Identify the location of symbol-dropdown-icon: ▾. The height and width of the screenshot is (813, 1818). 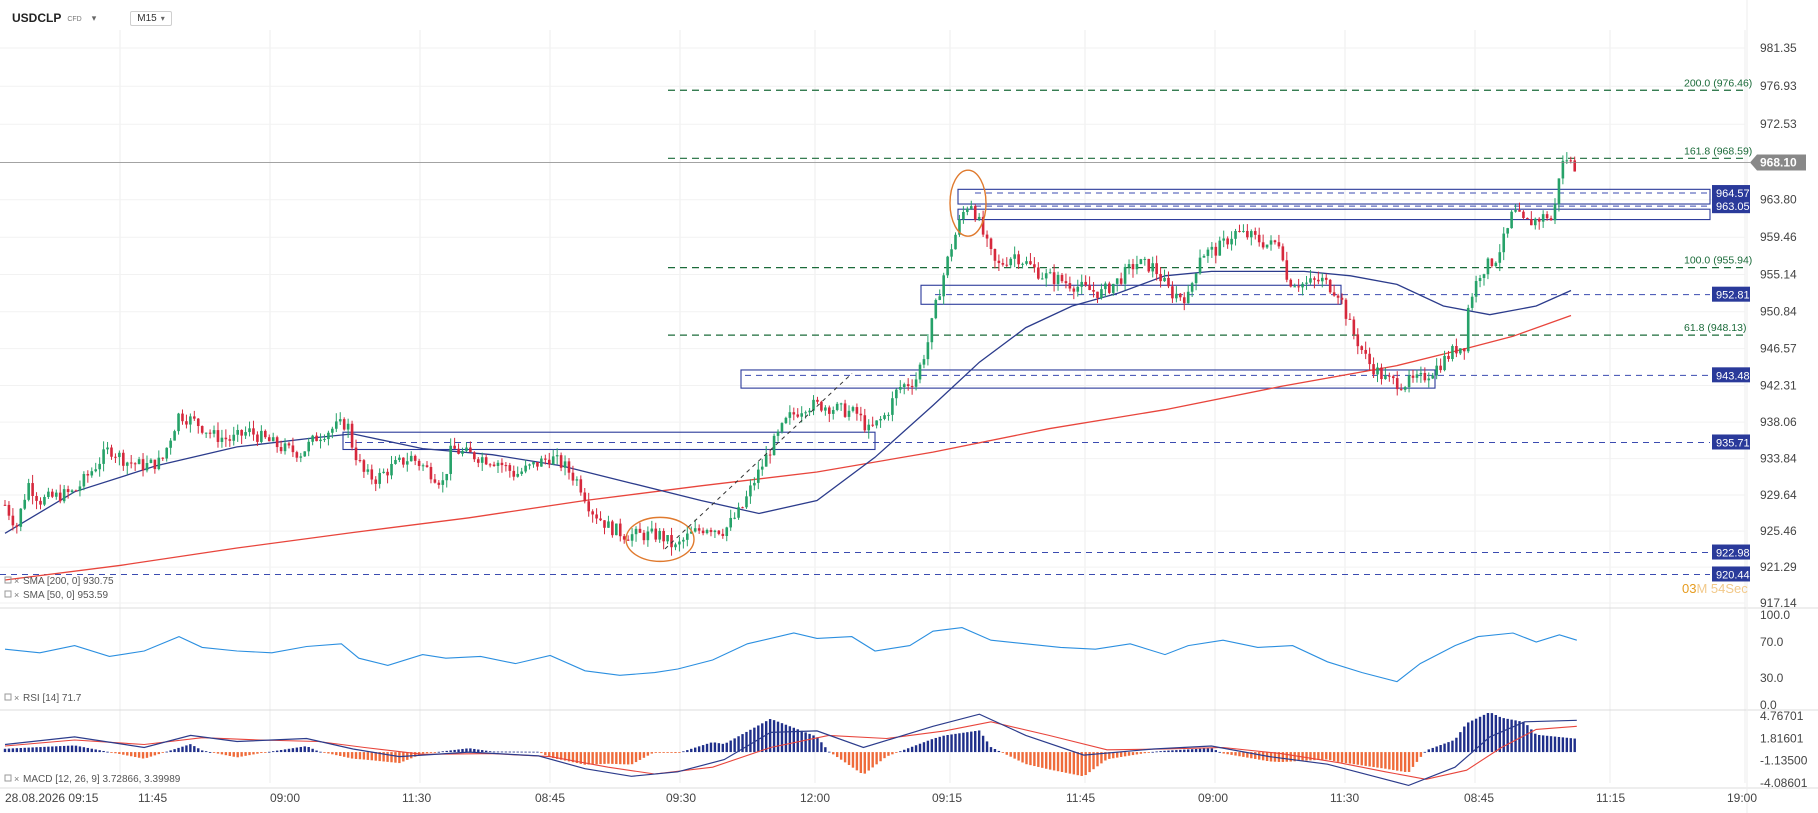
(94, 17).